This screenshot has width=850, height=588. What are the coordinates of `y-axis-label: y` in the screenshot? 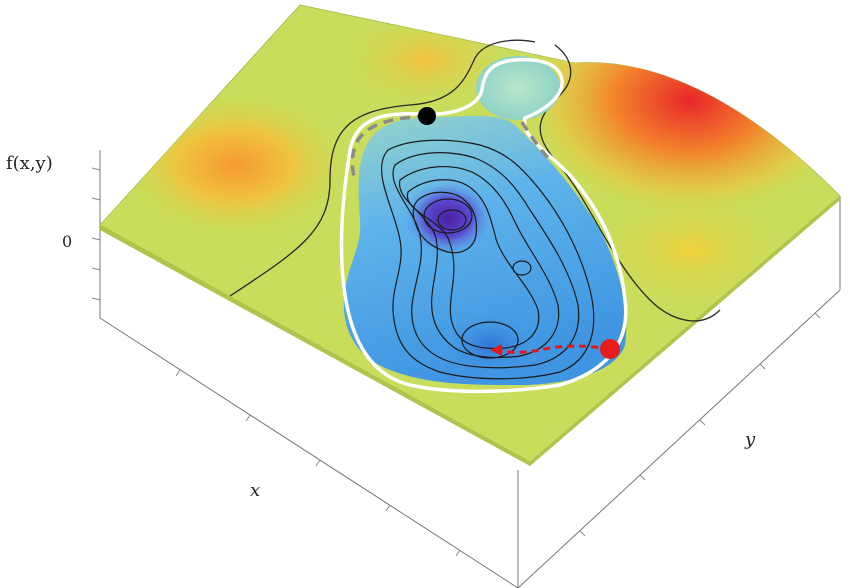 It's located at (750, 439).